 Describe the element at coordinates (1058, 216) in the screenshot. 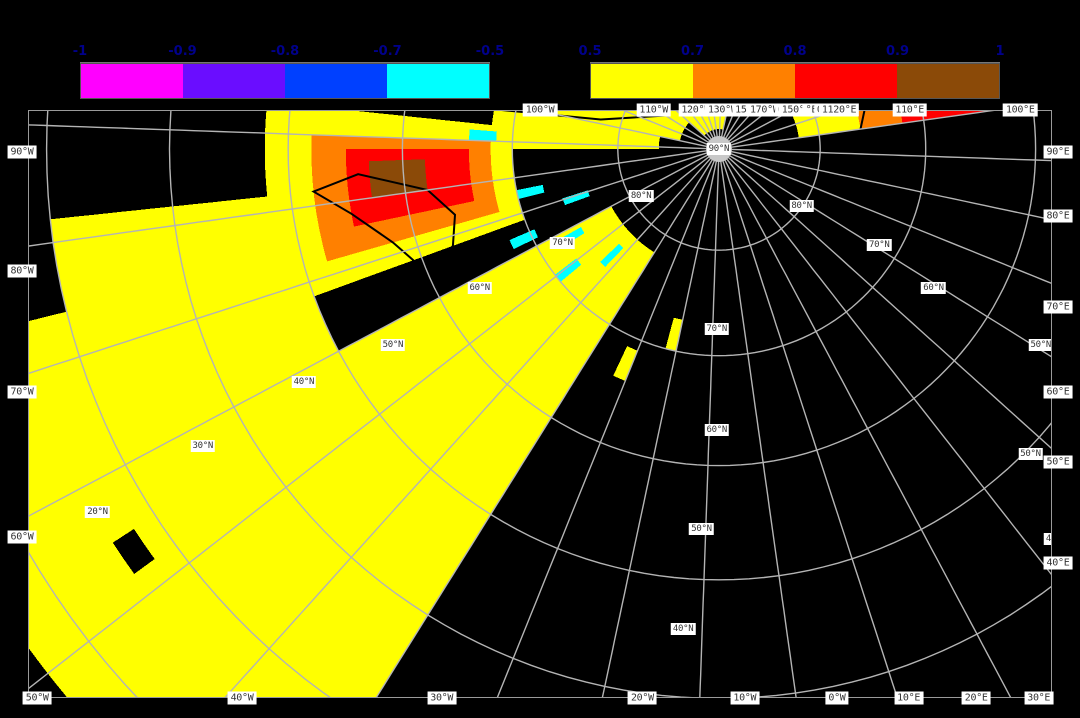

I see `axis-right-label-1: 80°E` at that location.